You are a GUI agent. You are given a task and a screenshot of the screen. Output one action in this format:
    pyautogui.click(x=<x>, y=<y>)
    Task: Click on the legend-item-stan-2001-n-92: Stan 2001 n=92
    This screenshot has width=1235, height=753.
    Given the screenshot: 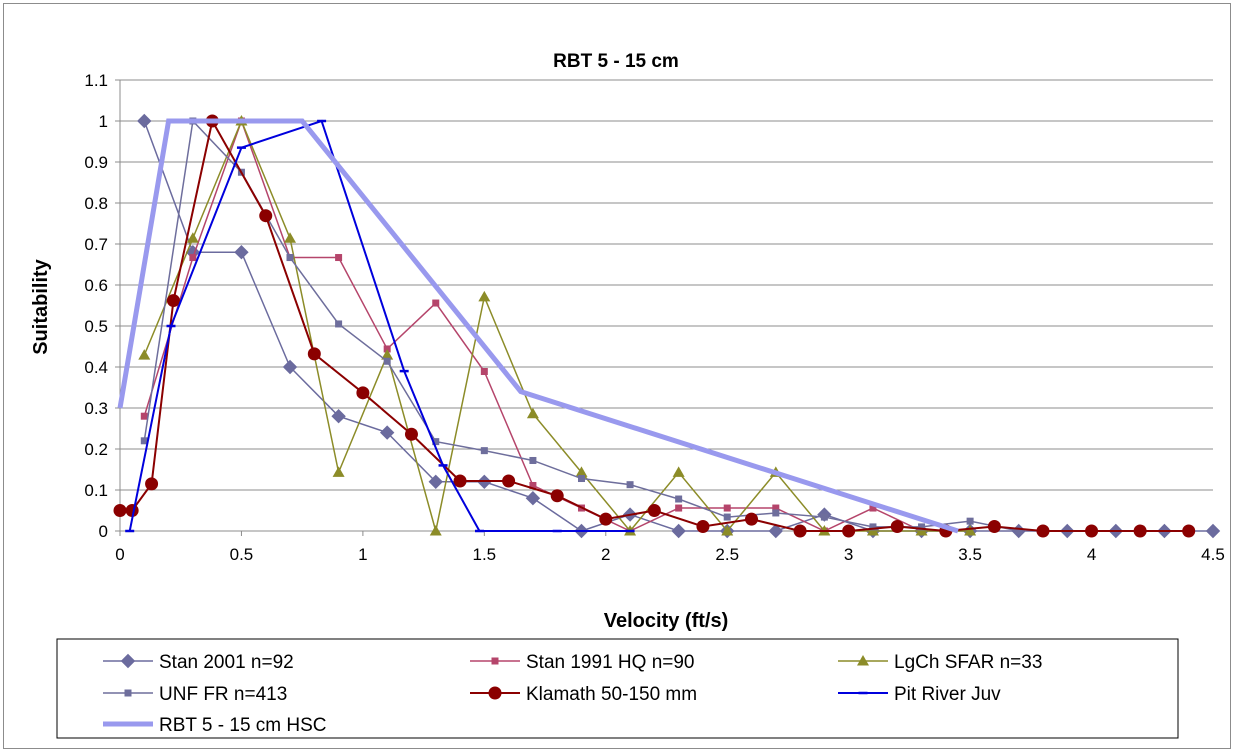 What is the action you would take?
    pyautogui.click(x=198, y=662)
    